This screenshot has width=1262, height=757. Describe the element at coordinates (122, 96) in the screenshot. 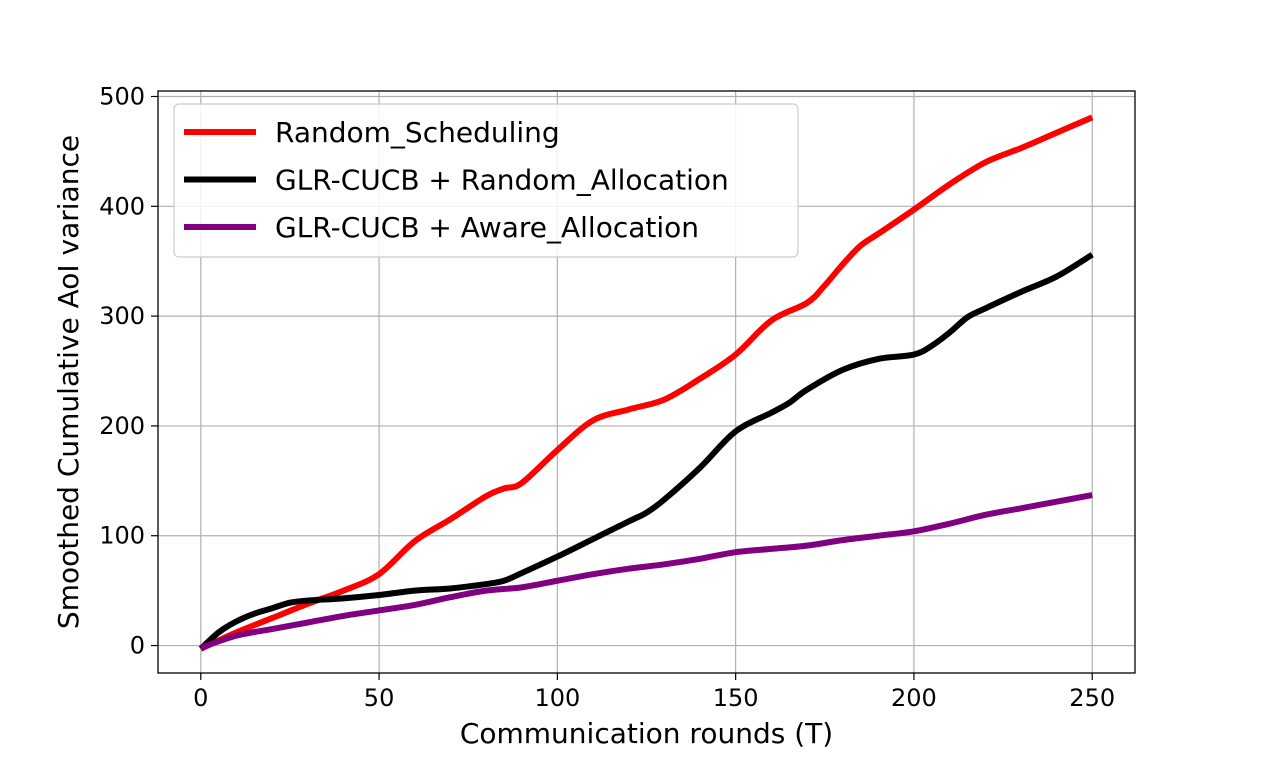

I see `y-tick-label: 500` at that location.